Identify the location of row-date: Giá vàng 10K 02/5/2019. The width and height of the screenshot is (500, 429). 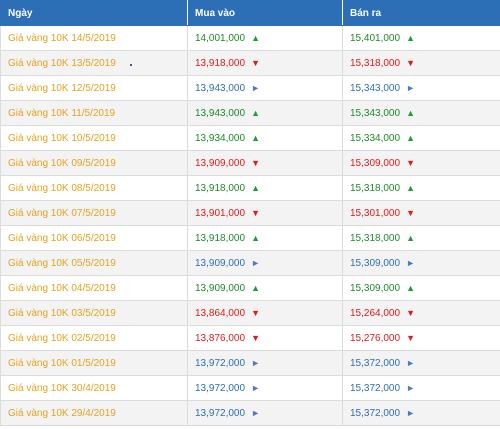
(94, 338).